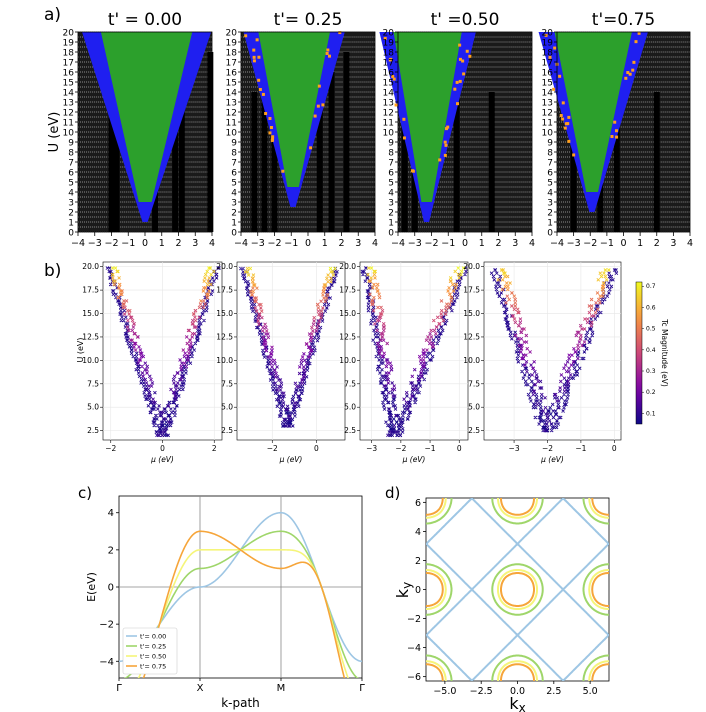  What do you see at coordinates (162, 448) in the screenshot?
I see `b-xtick-label: 0` at bounding box center [162, 448].